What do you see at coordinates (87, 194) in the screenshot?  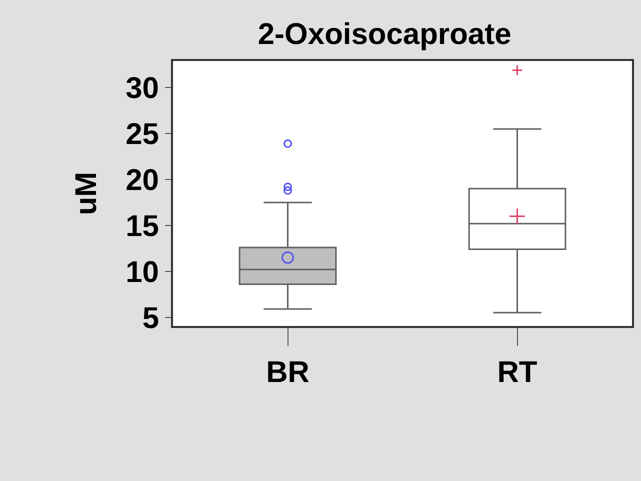 I see `y-axis-title: uM` at bounding box center [87, 194].